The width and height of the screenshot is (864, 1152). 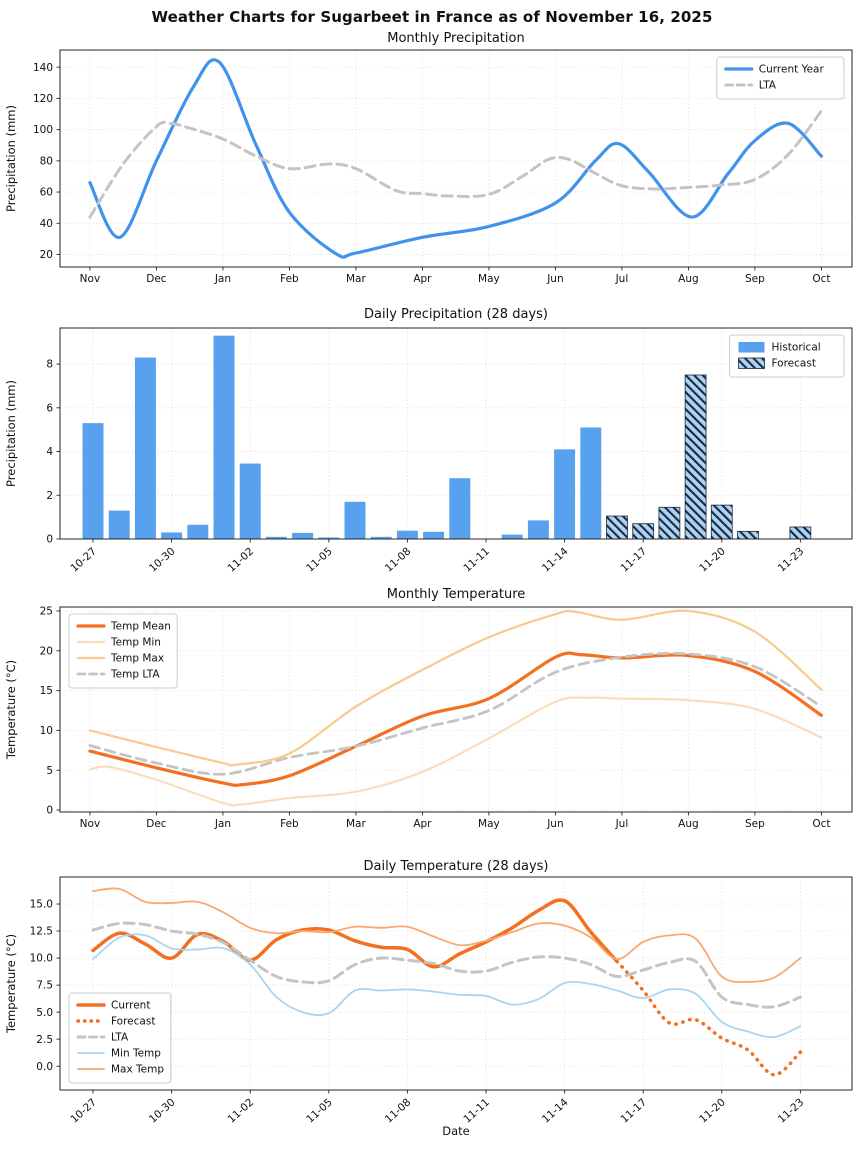 I want to click on svg-text: 6, so click(x=49, y=408).